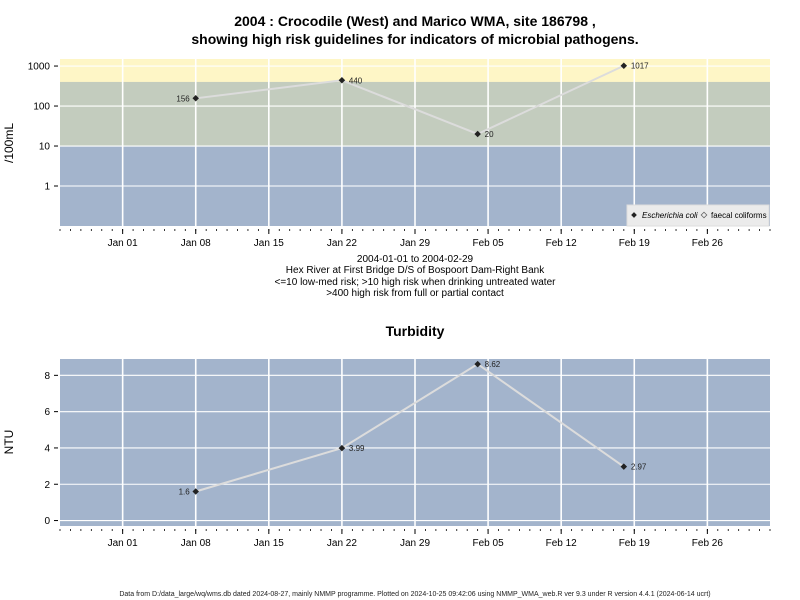  I want to click on y-tick-label-0: 0, so click(47, 521).